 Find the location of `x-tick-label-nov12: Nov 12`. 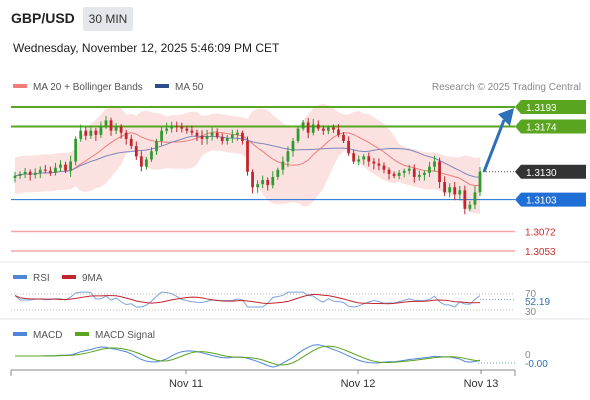

x-tick-label-nov12: Nov 12 is located at coordinates (358, 384).